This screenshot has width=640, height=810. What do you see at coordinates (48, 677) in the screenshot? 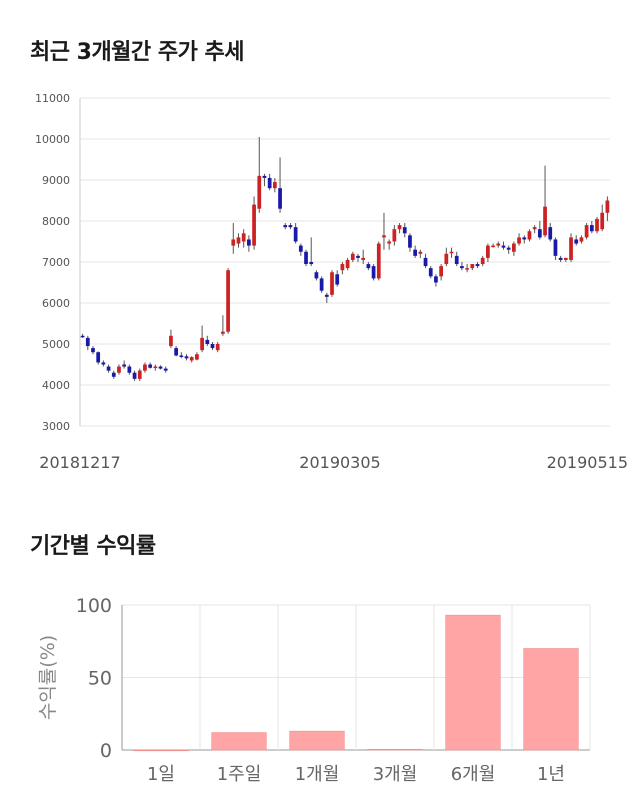
I see `returns-y-axis-label: 수익률(%)` at bounding box center [48, 677].